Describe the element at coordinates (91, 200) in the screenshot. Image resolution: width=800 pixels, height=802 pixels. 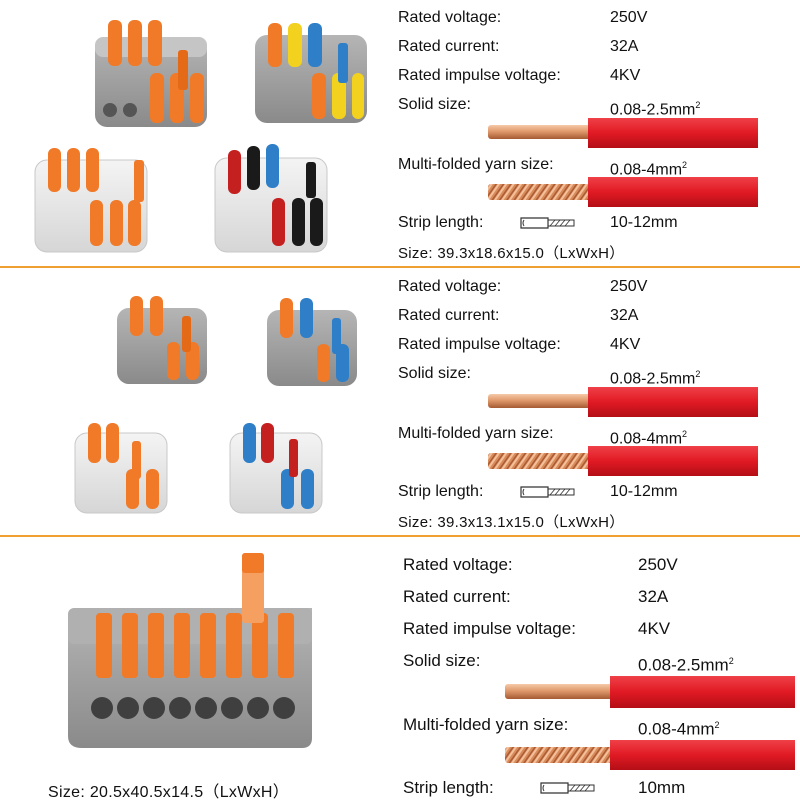
I see `connector-clear-orange-image` at that location.